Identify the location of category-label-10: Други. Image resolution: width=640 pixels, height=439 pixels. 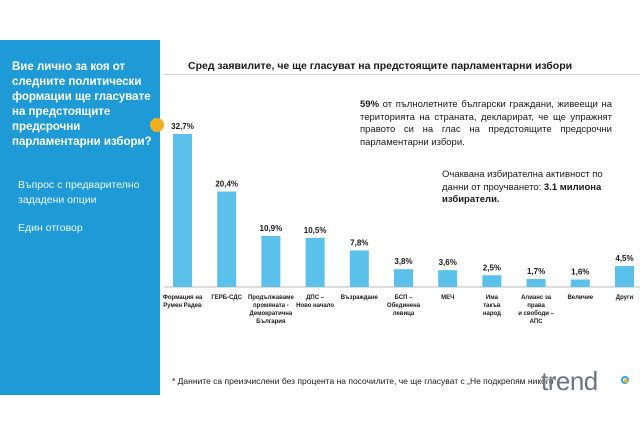
(625, 298).